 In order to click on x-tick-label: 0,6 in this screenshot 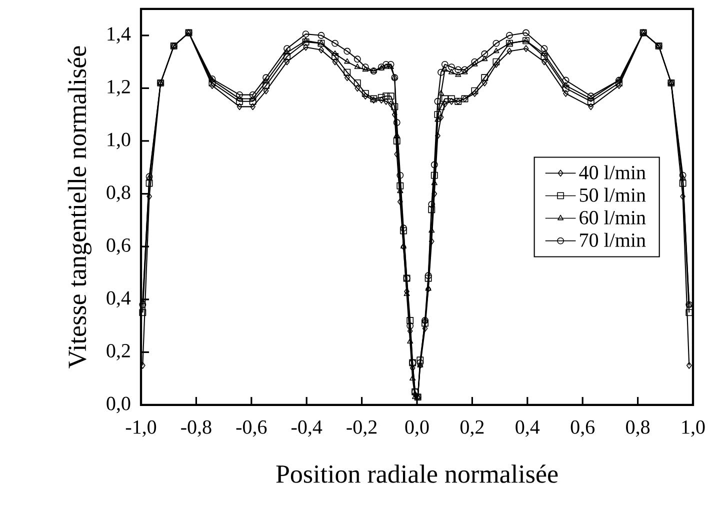, I will do `click(582, 428)`.